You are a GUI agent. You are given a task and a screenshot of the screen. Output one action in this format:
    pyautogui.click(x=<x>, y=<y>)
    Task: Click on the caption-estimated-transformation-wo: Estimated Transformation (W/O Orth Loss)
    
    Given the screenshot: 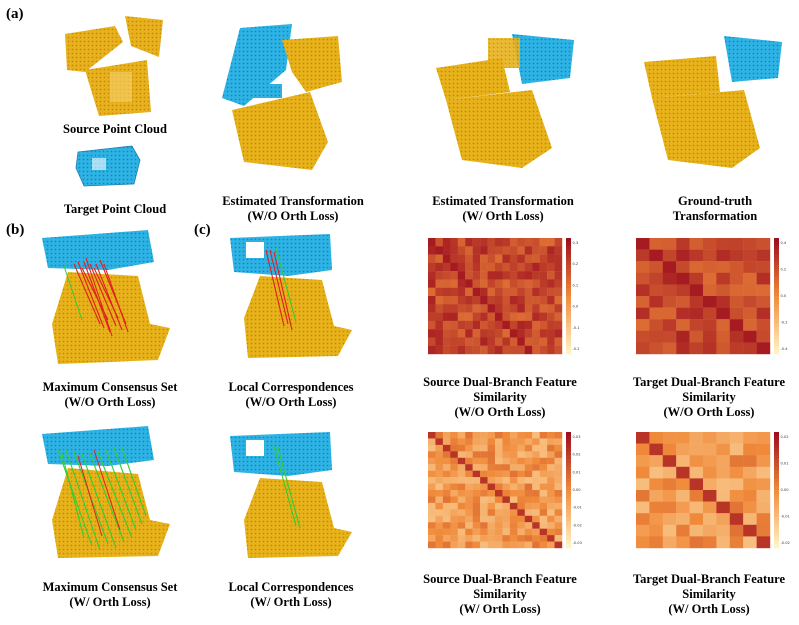 What is the action you would take?
    pyautogui.click(x=293, y=208)
    